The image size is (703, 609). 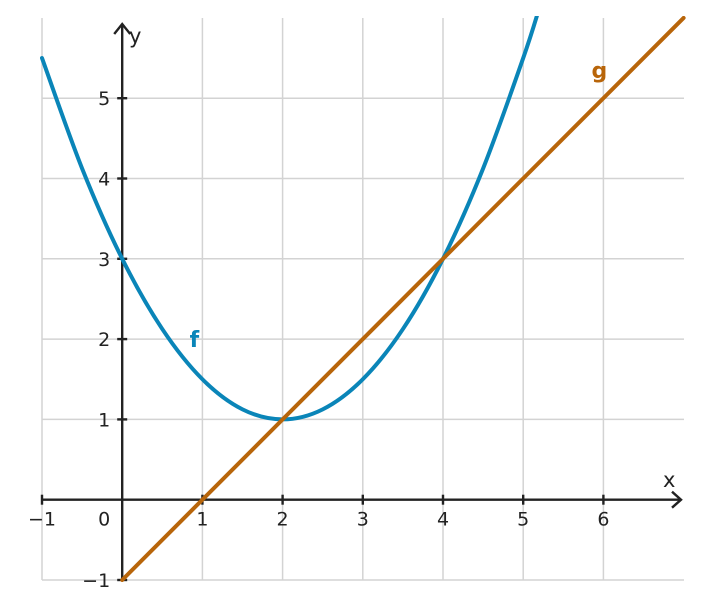 I want to click on y-tick-label: 3, so click(x=104, y=260).